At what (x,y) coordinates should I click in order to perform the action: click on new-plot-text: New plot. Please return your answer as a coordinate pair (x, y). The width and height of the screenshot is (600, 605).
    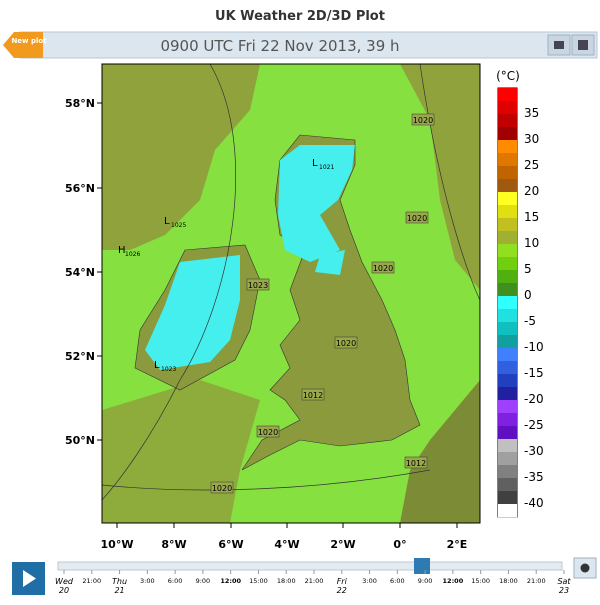
    Looking at the image, I should click on (29, 41).